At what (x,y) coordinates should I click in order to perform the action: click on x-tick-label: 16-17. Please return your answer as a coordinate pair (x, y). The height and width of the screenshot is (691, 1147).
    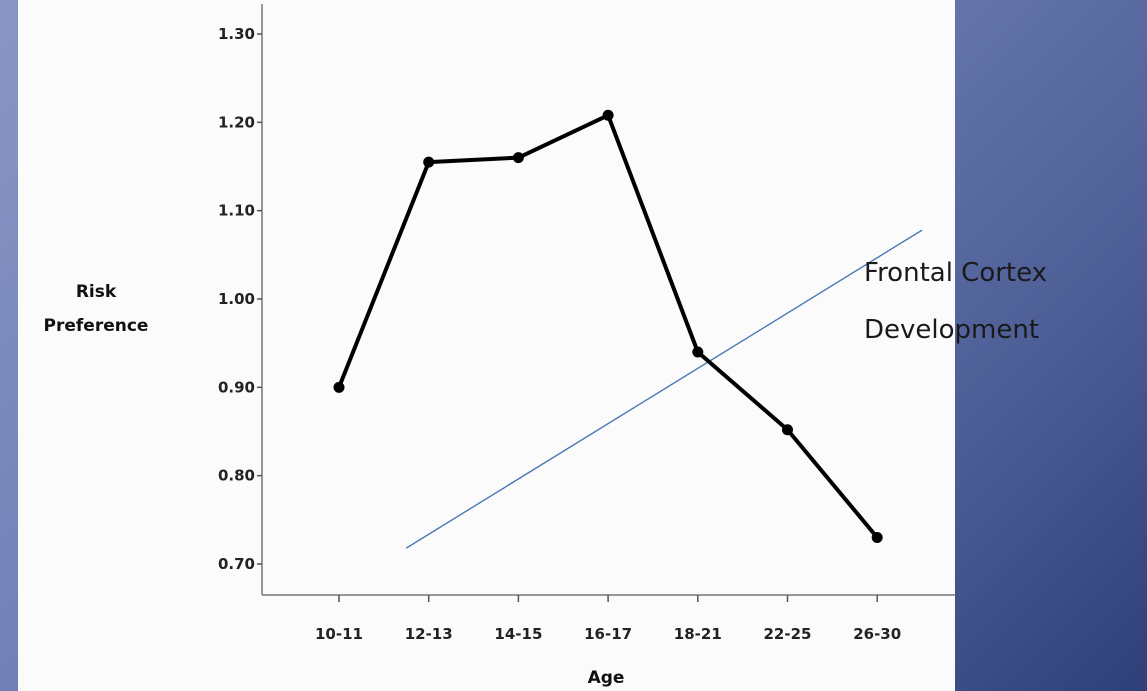
    Looking at the image, I should click on (608, 634).